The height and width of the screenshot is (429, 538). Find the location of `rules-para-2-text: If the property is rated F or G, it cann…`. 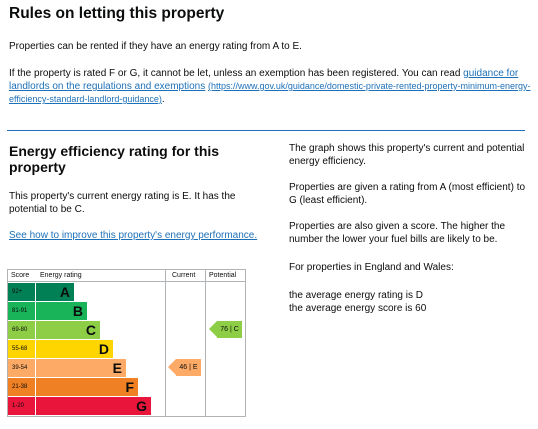

rules-para-2-text: If the property is rated F or G, it cann… is located at coordinates (236, 73).